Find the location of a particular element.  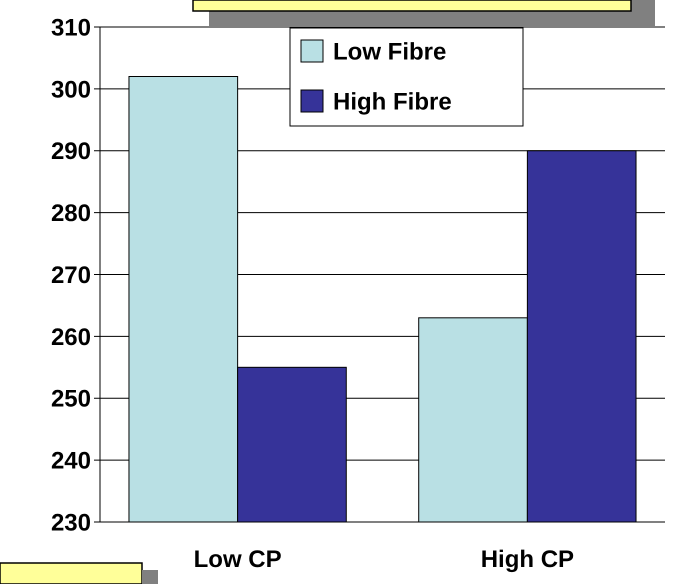

y-tick-label: 260 is located at coordinates (70, 337).